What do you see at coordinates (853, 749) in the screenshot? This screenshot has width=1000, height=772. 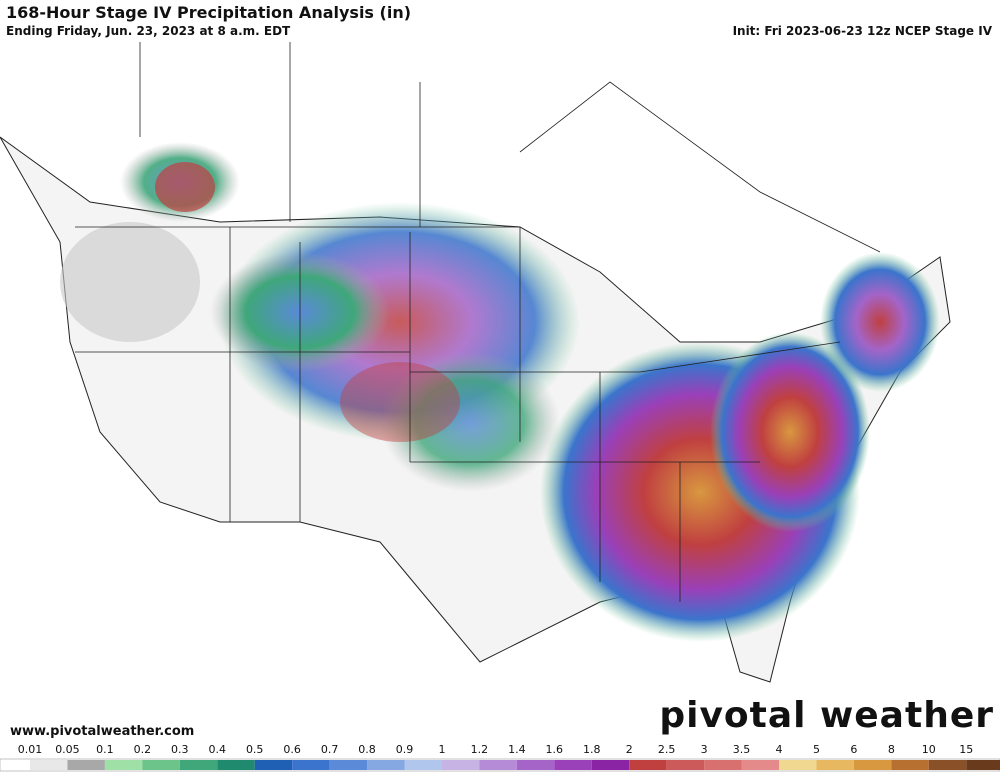 I see `colorbar-tick-label: 6` at bounding box center [853, 749].